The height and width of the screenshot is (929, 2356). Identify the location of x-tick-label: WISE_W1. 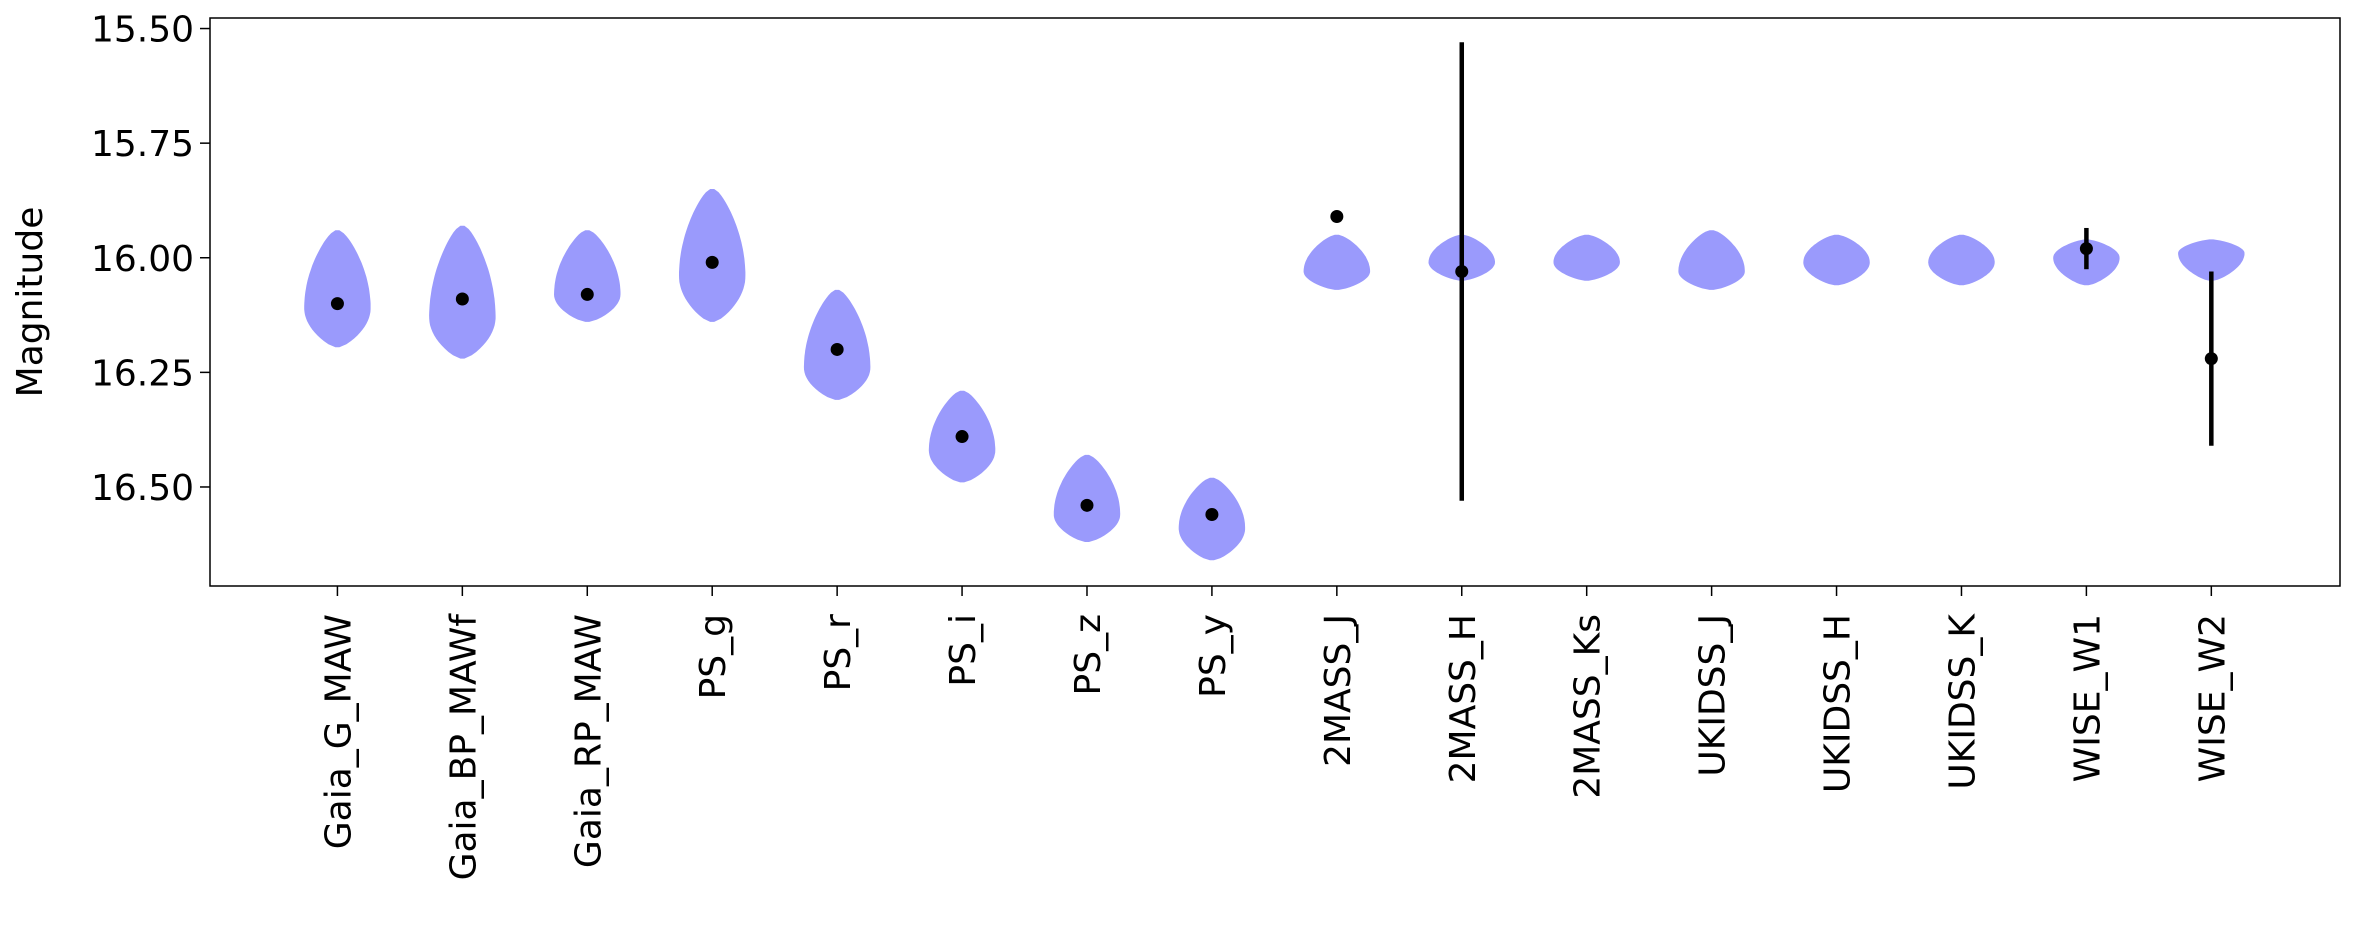
(2087, 698).